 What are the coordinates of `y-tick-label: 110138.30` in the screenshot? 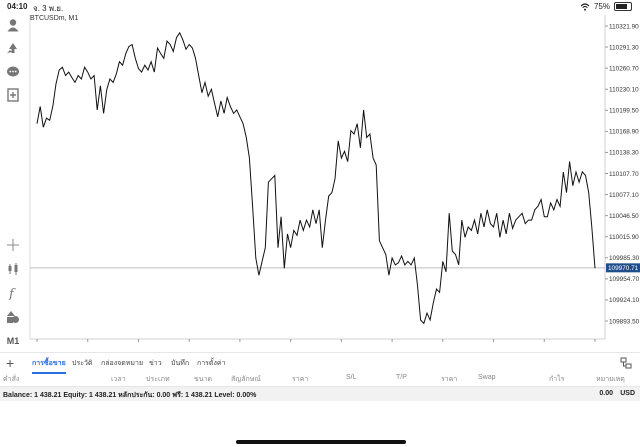 It's located at (624, 153).